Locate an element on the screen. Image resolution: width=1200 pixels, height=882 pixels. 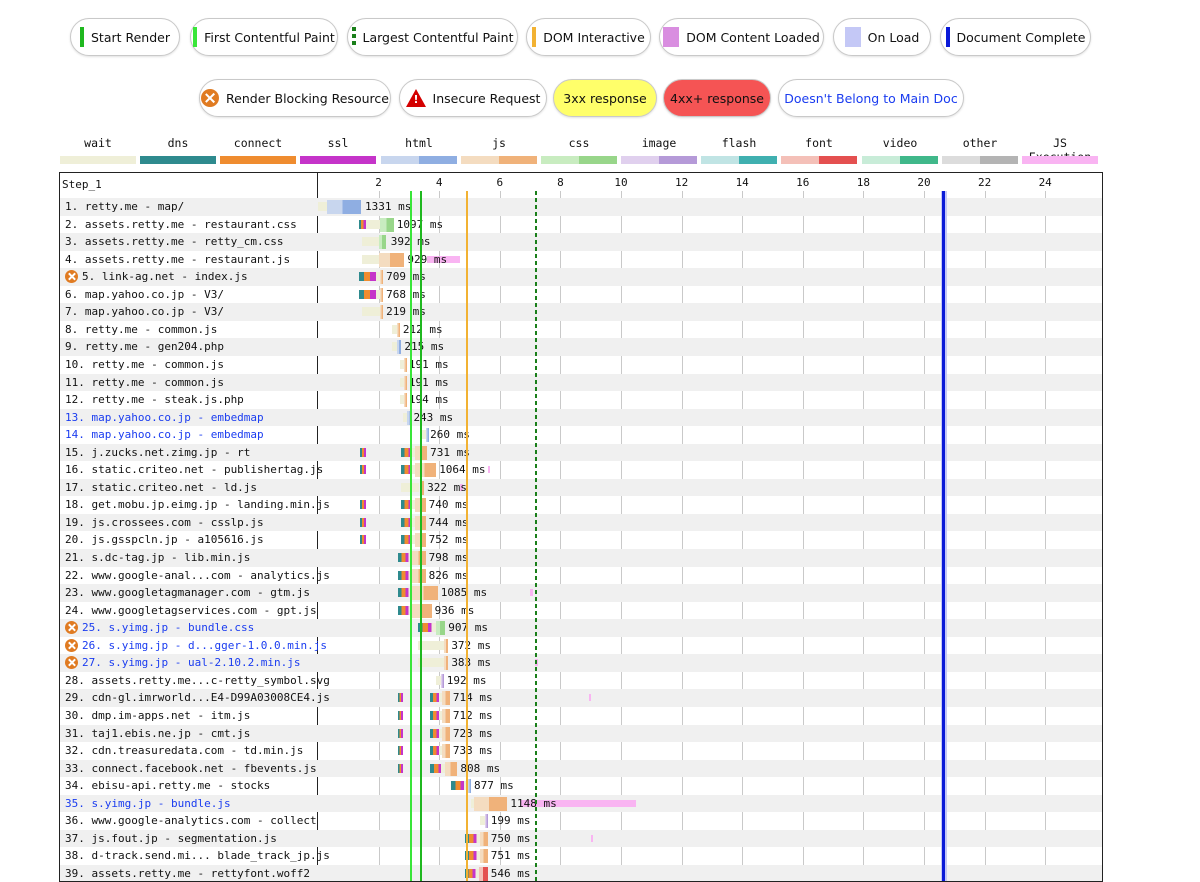
request-row: 6. map.yahoo.co.jp - V3/768 ms is located at coordinates (581, 295).